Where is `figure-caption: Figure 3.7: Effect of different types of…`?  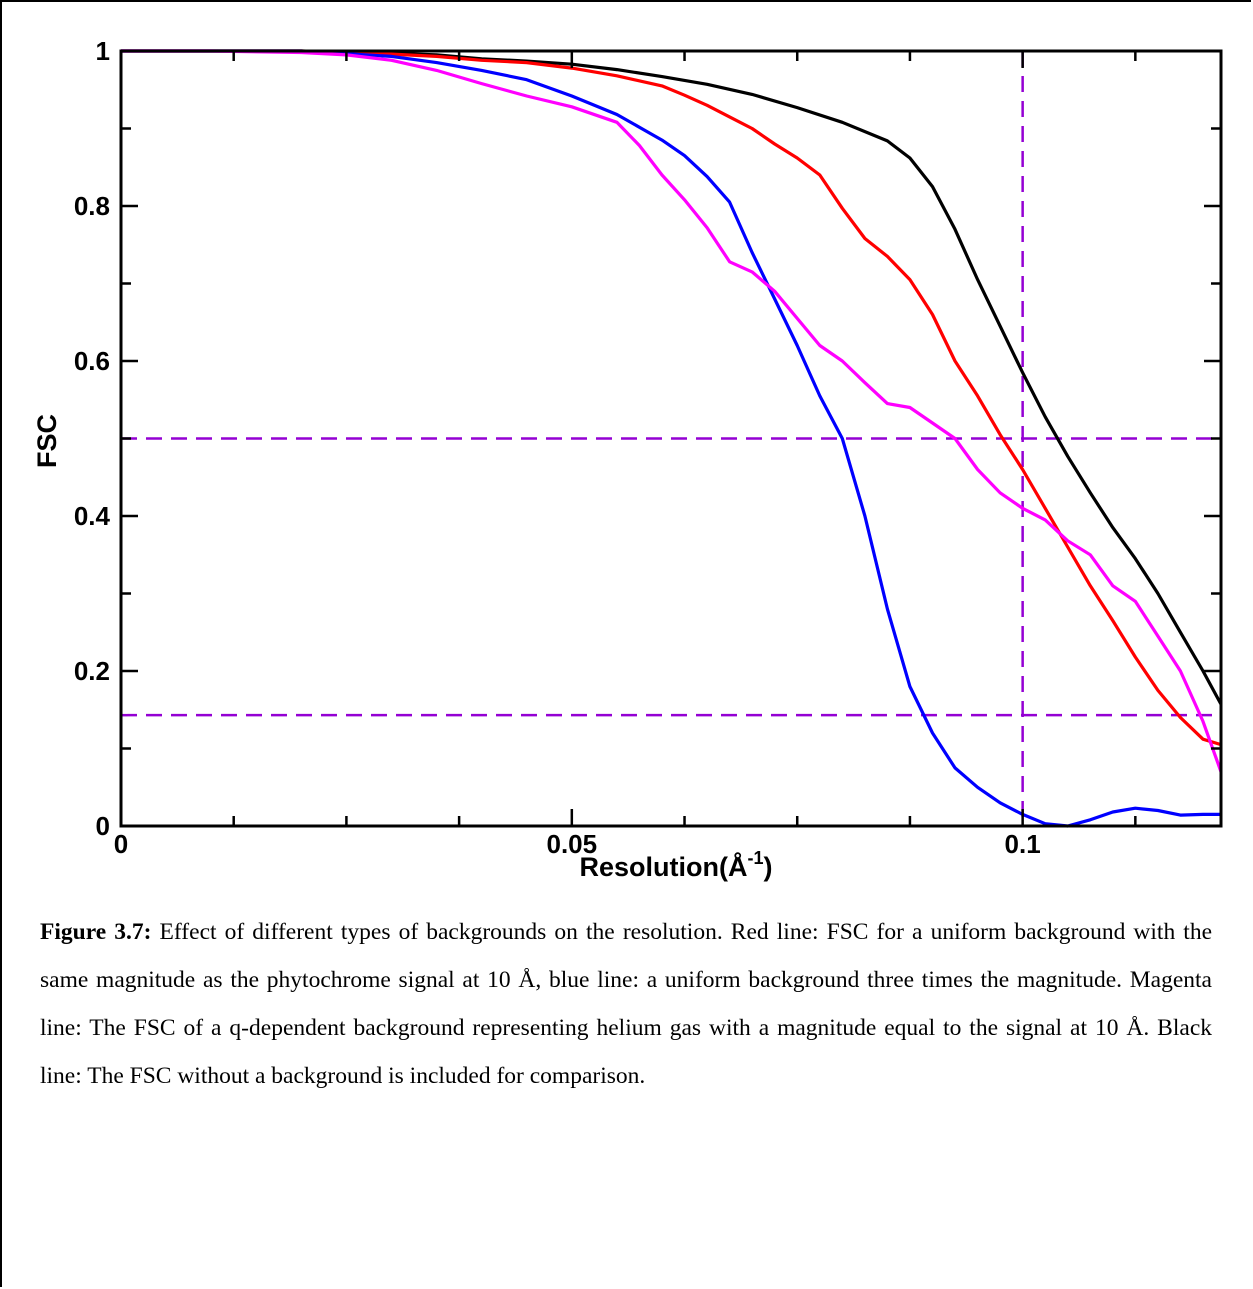 figure-caption: Figure 3.7: Effect of different types of… is located at coordinates (626, 1004).